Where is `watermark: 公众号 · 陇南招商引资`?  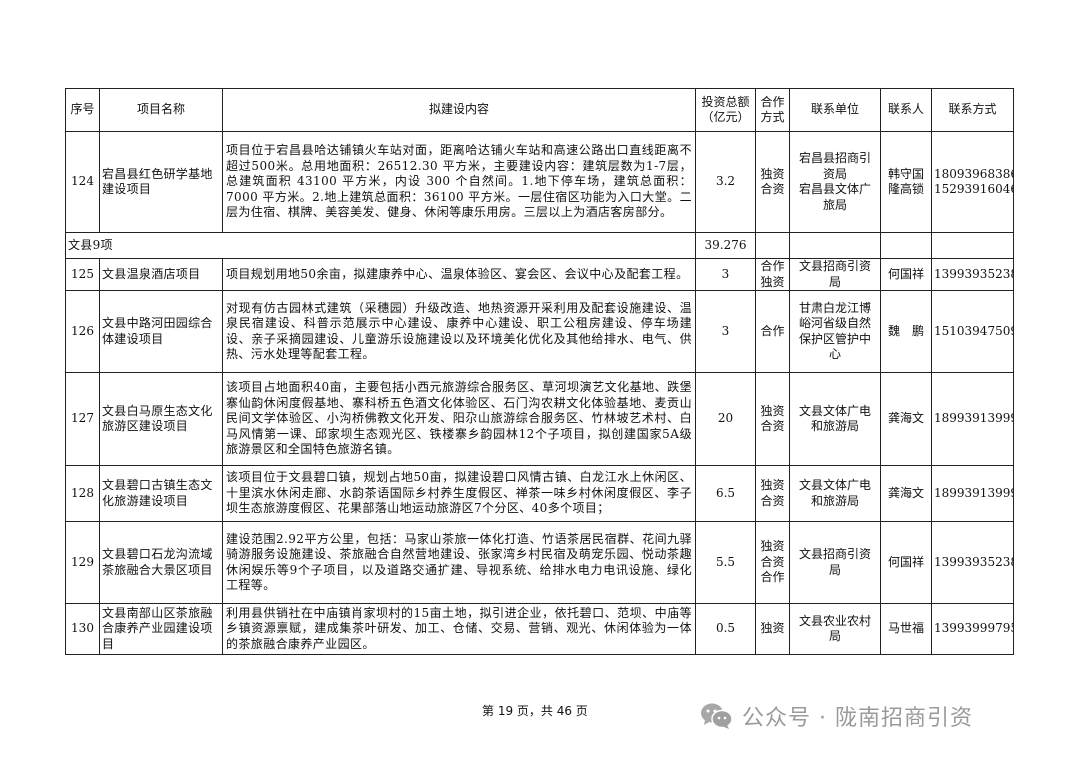
watermark: 公众号 · 陇南招商引资 is located at coordinates (836, 716).